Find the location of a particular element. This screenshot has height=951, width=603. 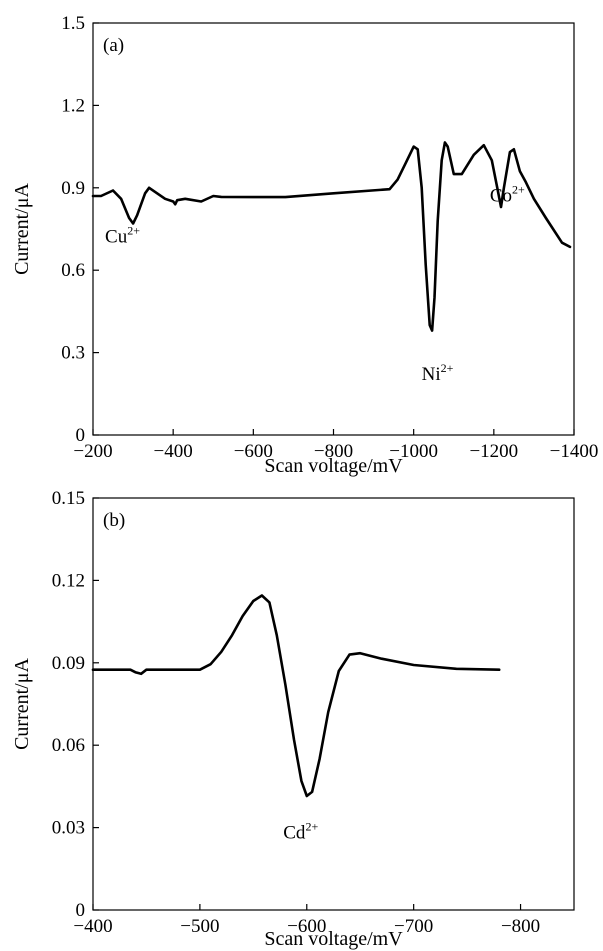

peak-annotation: Ni2+ is located at coordinates (438, 373).